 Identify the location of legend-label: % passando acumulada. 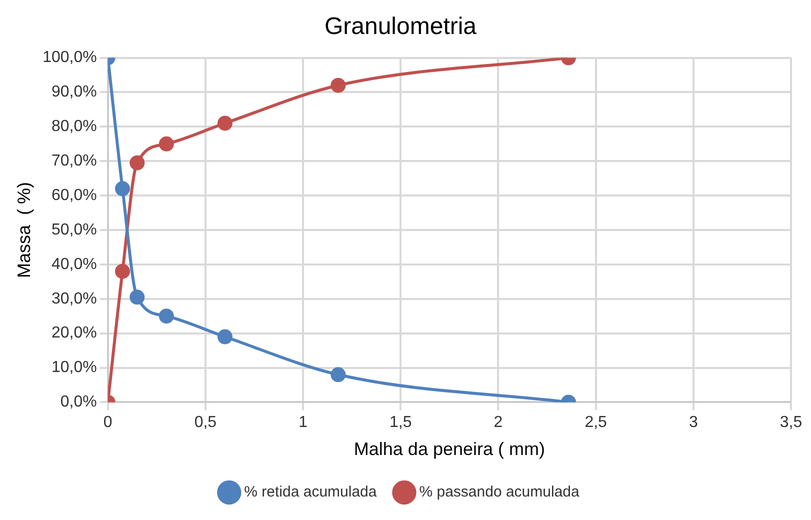
(499, 492).